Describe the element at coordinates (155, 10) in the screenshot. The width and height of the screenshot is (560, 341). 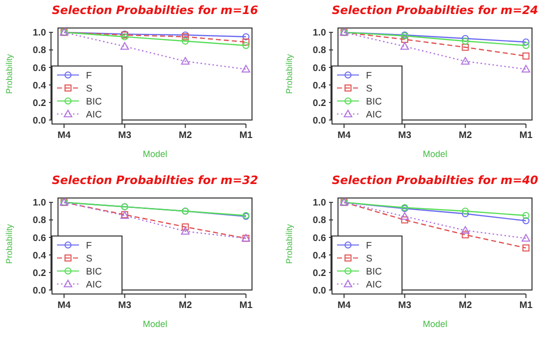
I see `chart-title: Selection Probabilties for m=16` at that location.